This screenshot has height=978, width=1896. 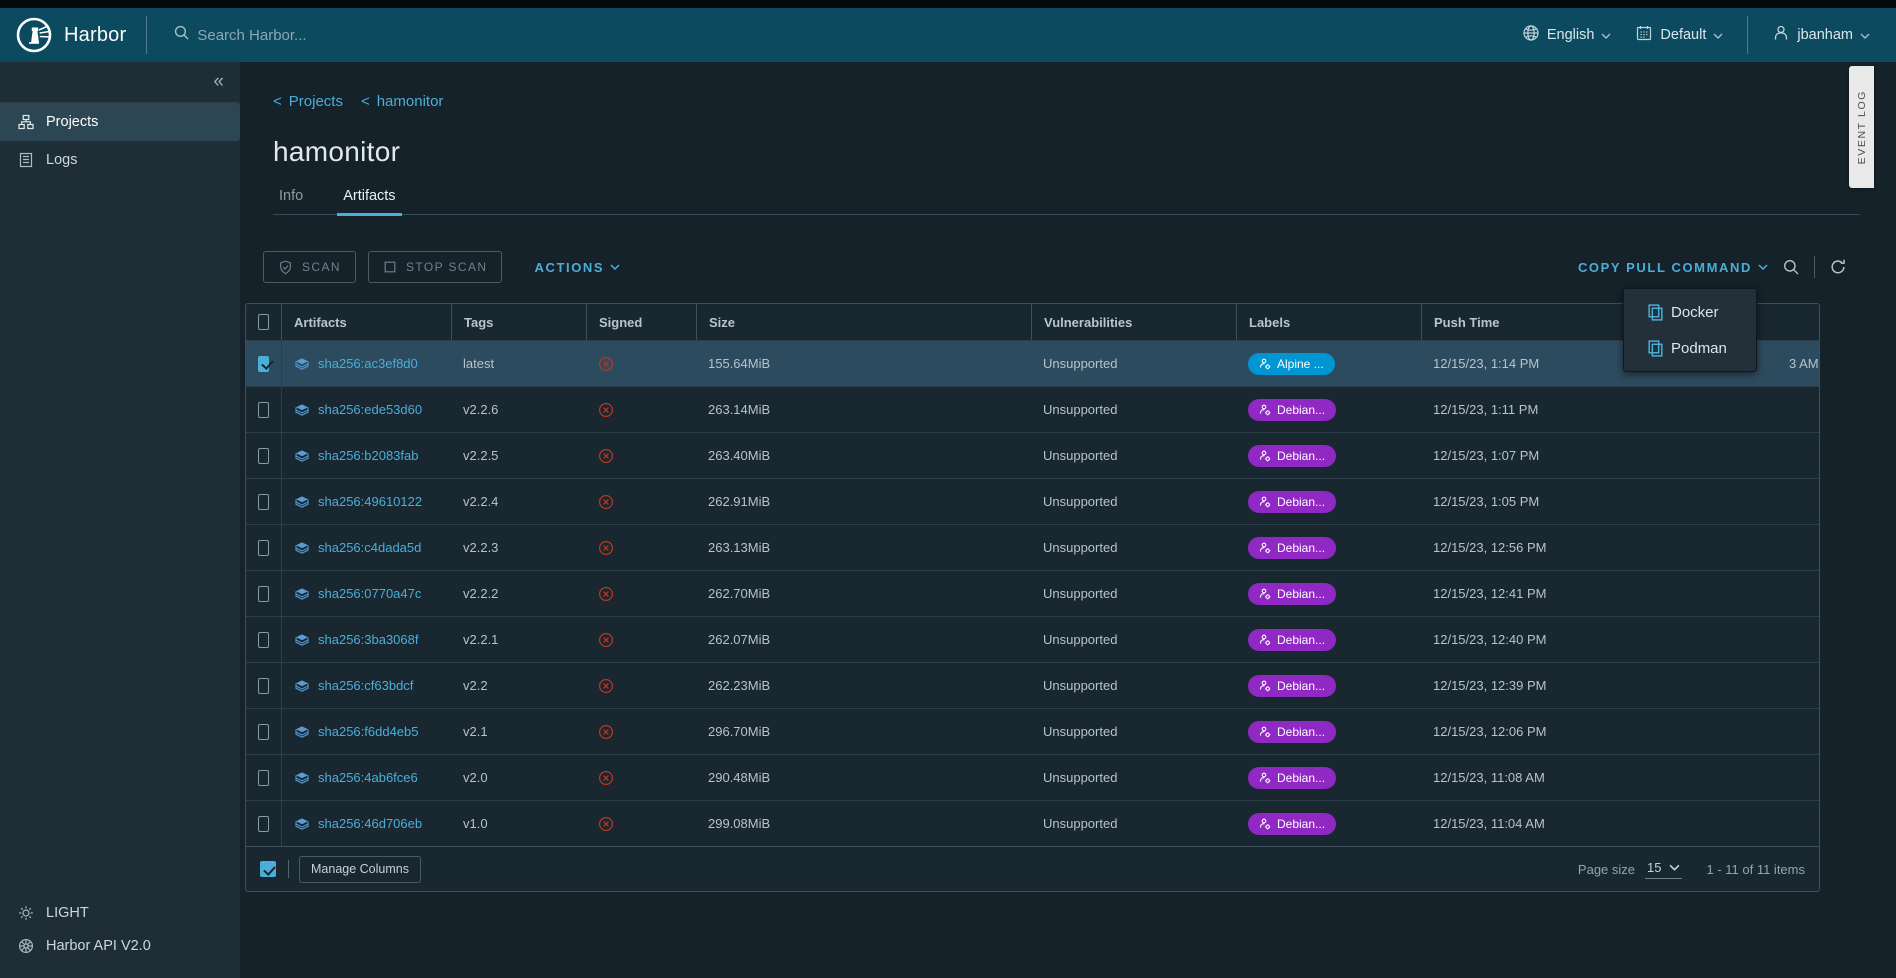 What do you see at coordinates (120, 945) in the screenshot?
I see `harbor-api-link: Harbor API V2.0` at bounding box center [120, 945].